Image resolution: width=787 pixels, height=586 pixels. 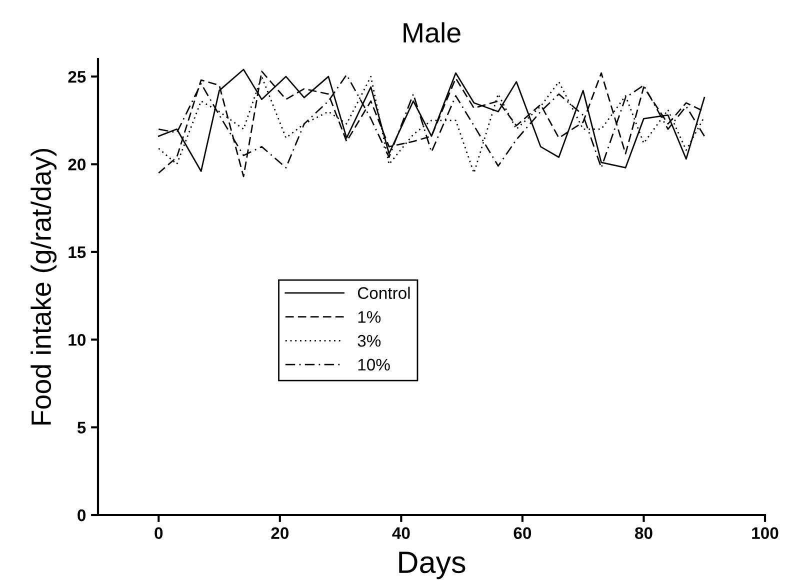 I want to click on legend-label: 1%, so click(x=369, y=317).